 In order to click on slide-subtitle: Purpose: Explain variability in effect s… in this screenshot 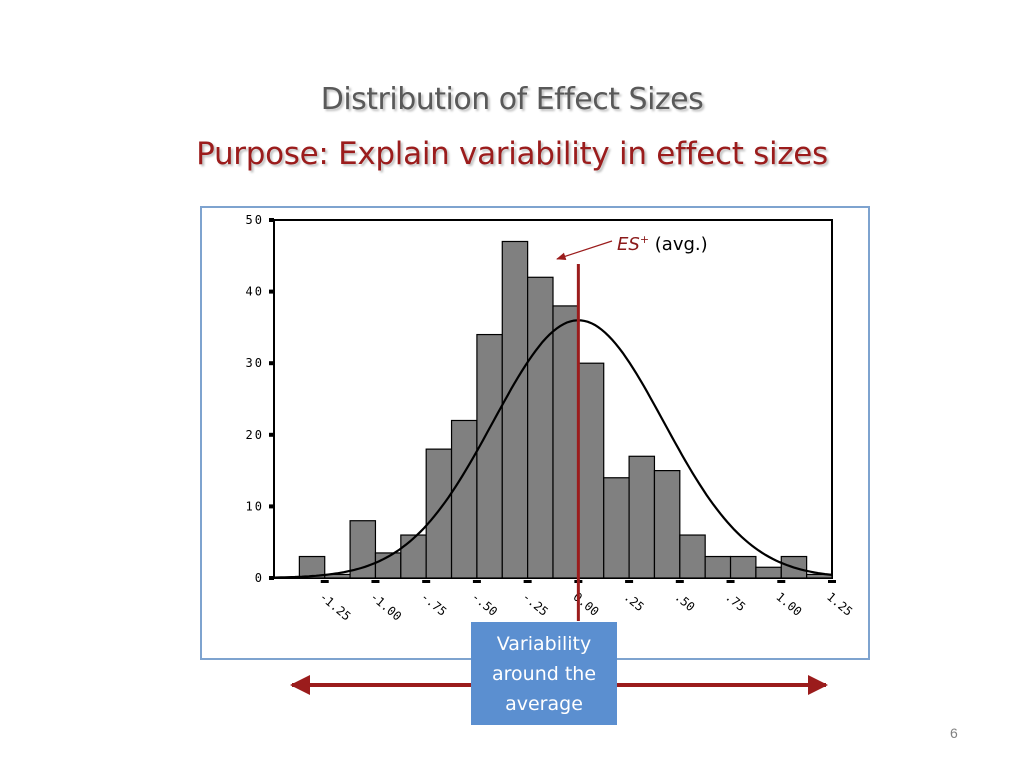, I will do `click(512, 154)`.